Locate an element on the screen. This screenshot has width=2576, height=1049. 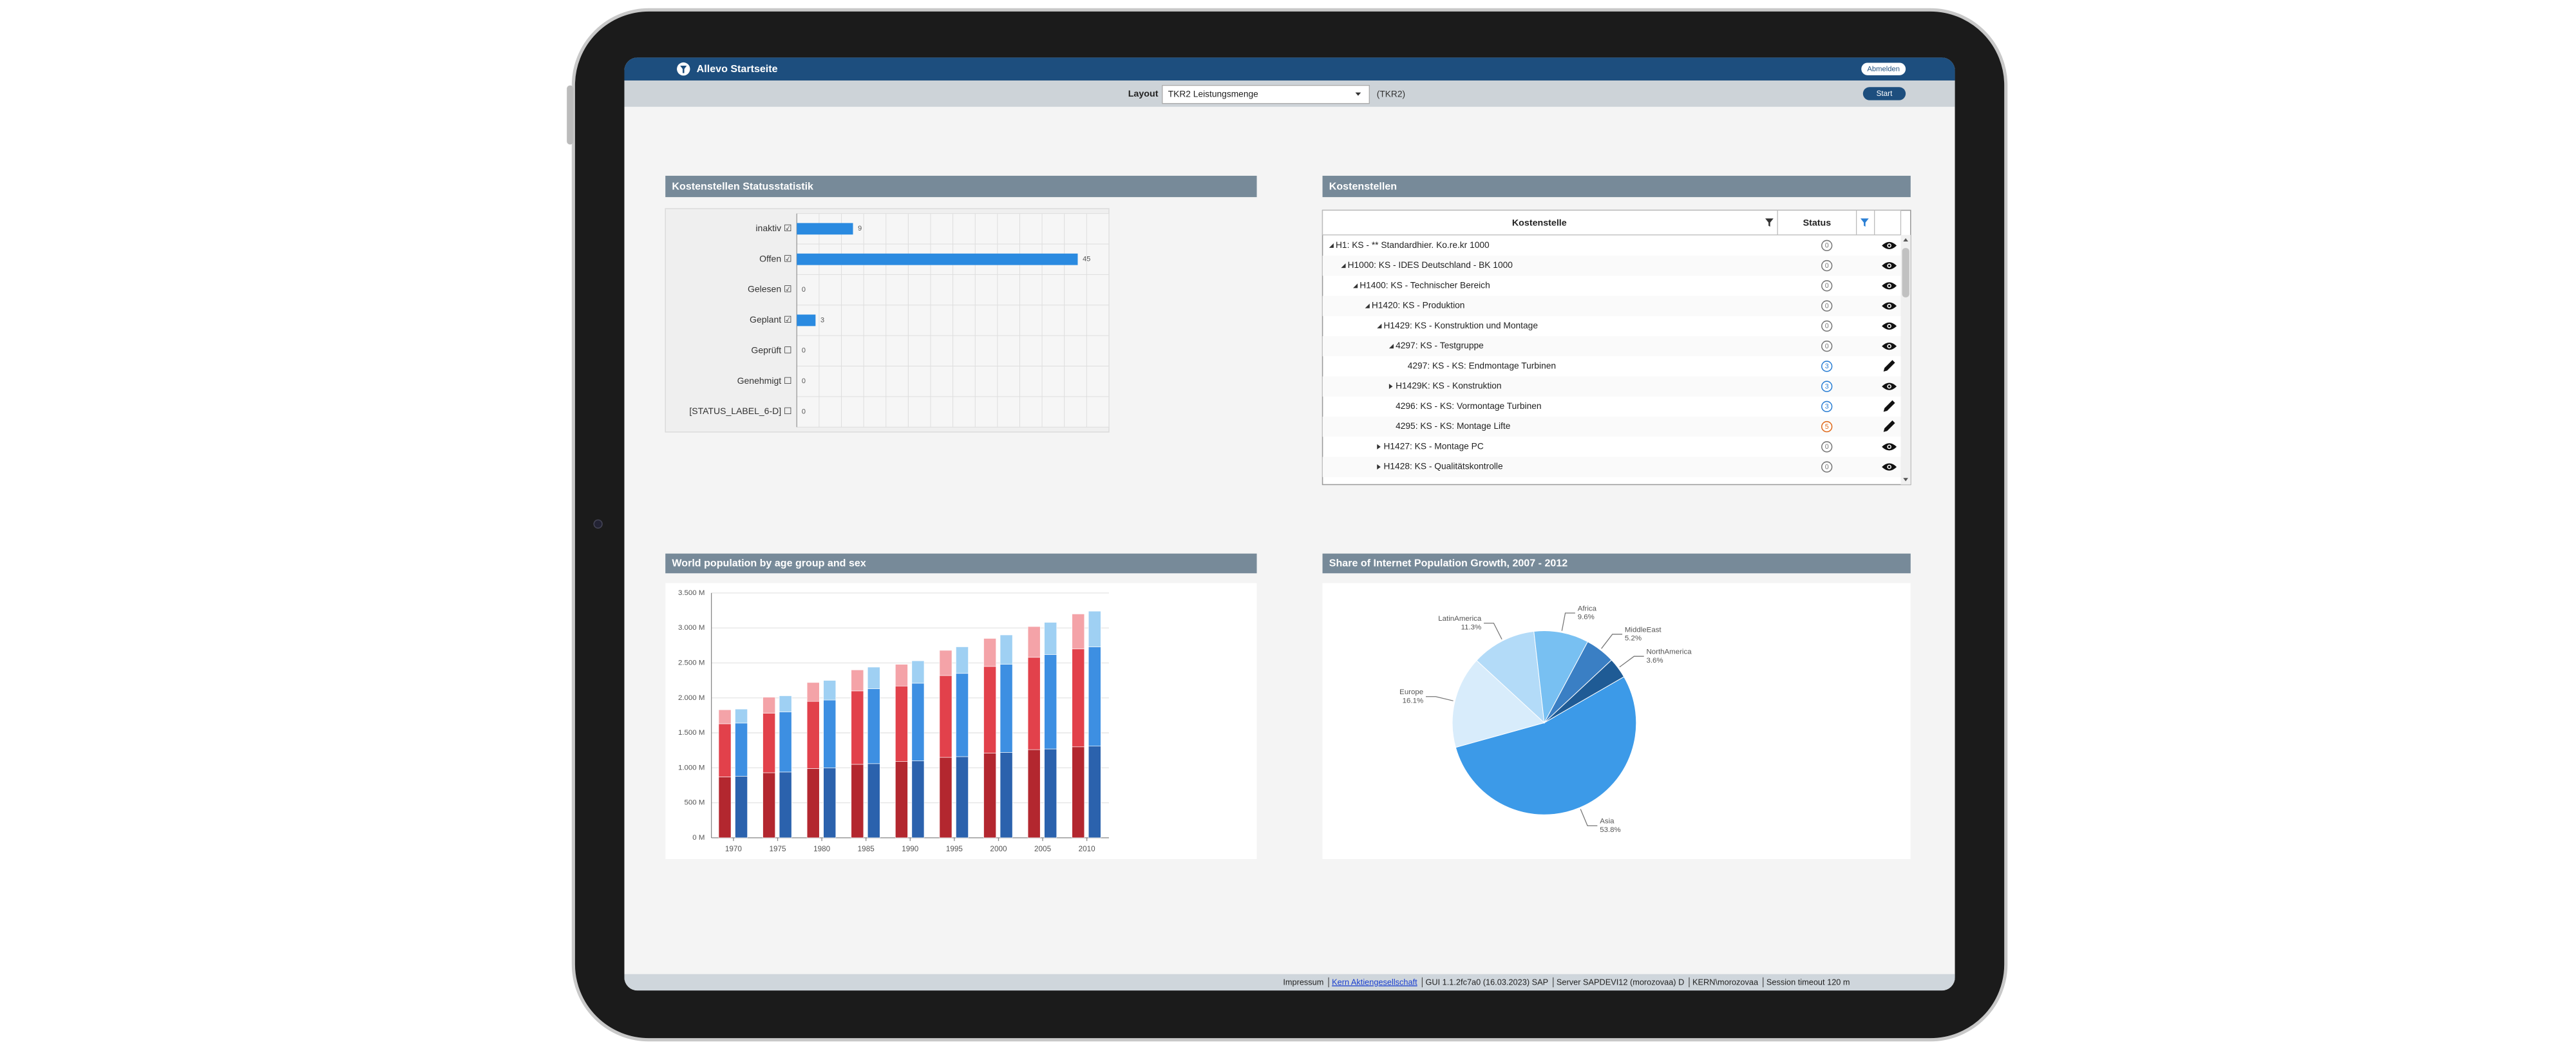
logout-label: Abmelden is located at coordinates (1884, 70).